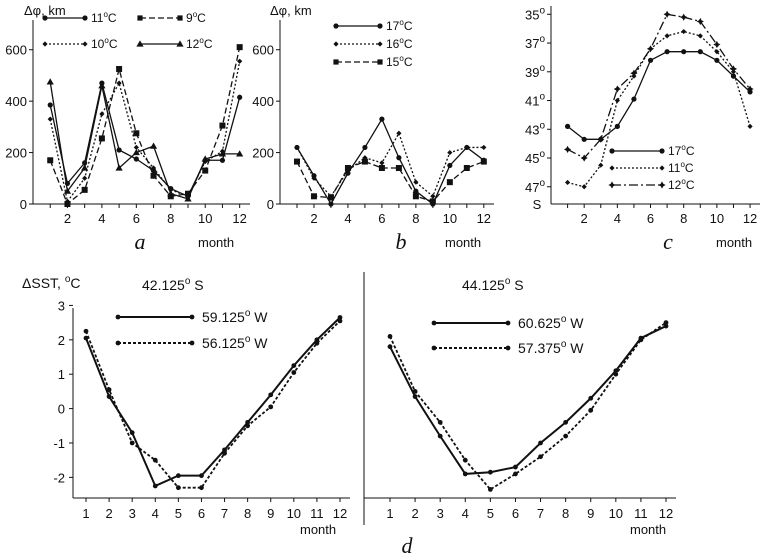 Image resolution: width=760 pixels, height=560 pixels. I want to click on x-tick-label: 7, so click(224, 513).